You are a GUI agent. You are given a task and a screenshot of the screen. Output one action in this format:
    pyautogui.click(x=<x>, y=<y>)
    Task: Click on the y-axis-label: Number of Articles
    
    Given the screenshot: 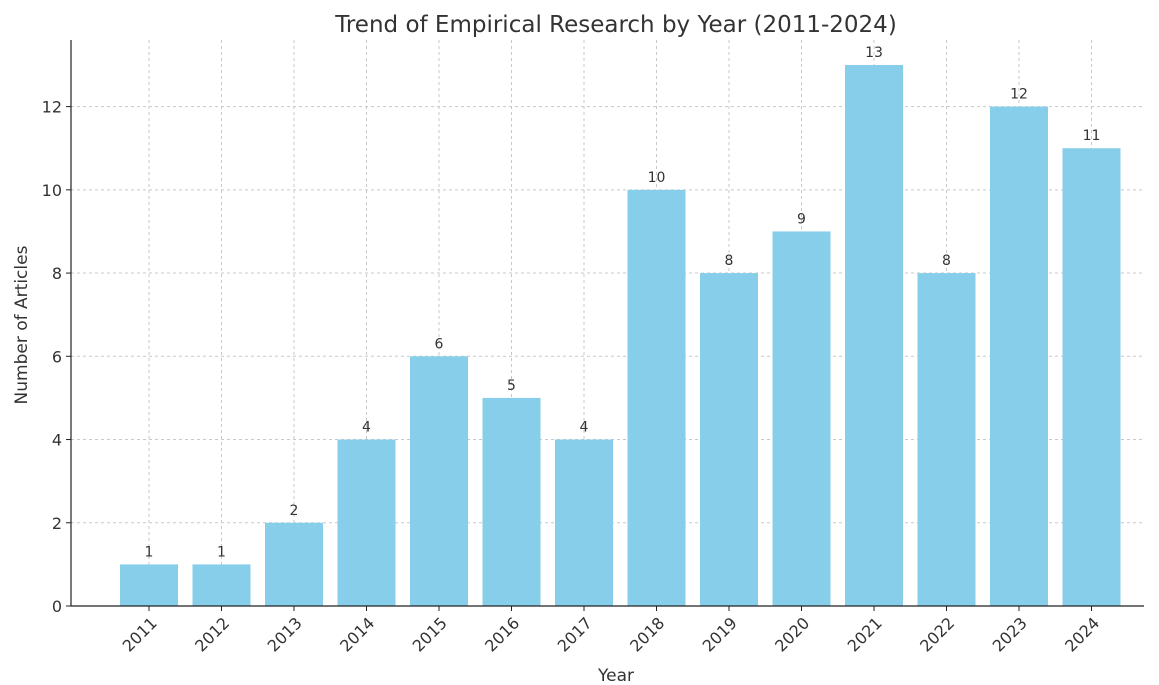 What is the action you would take?
    pyautogui.click(x=22, y=324)
    